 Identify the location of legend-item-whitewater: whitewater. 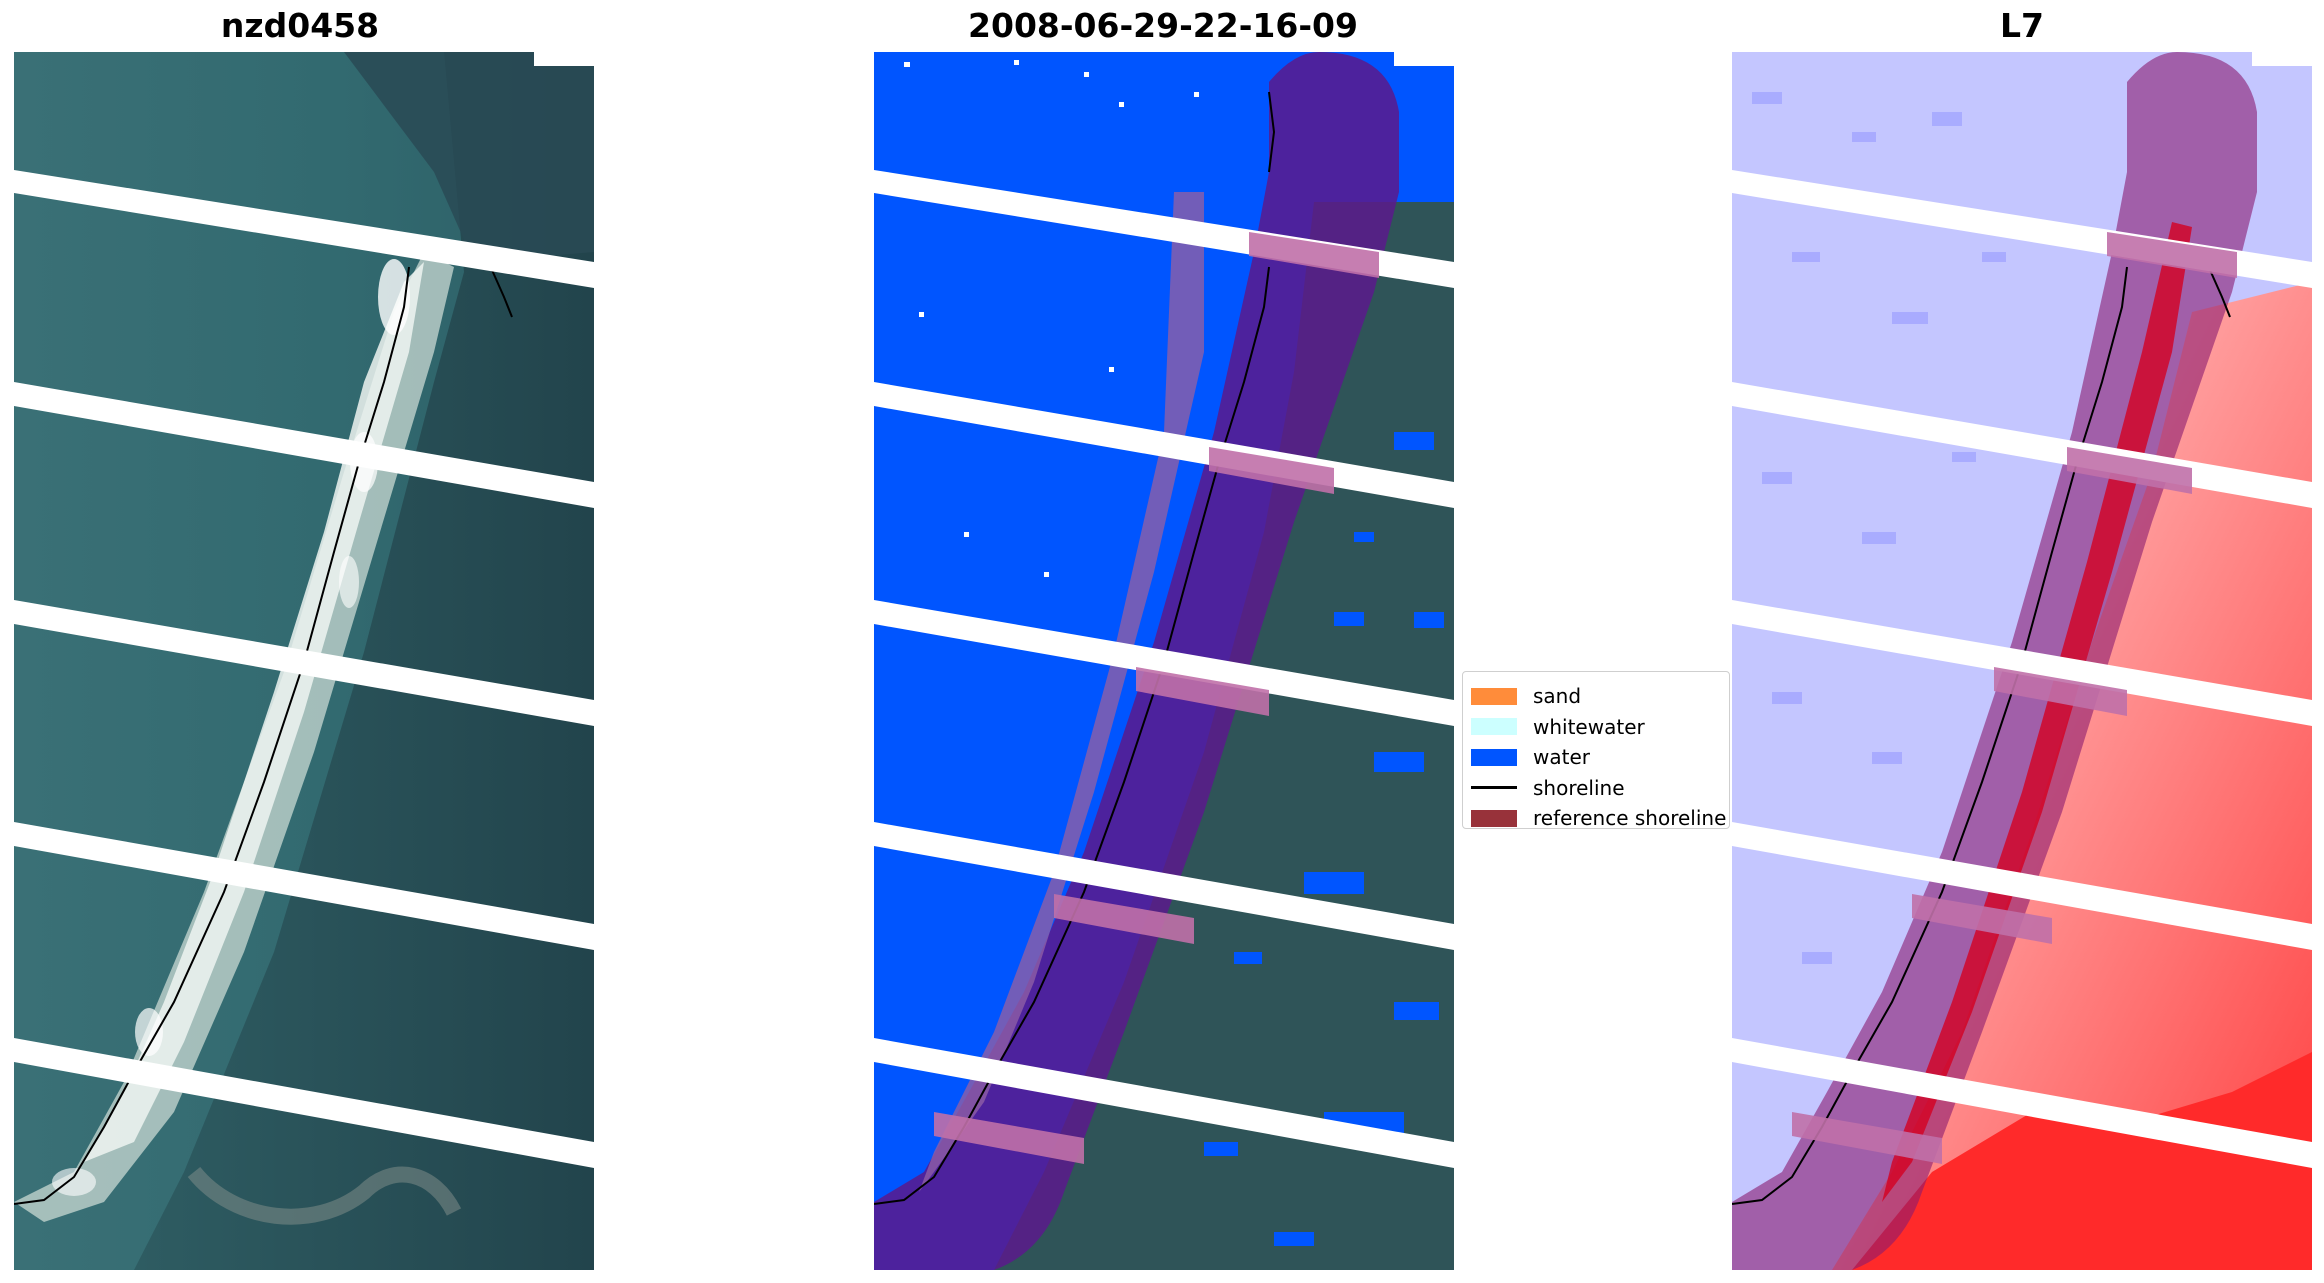
(1596, 727).